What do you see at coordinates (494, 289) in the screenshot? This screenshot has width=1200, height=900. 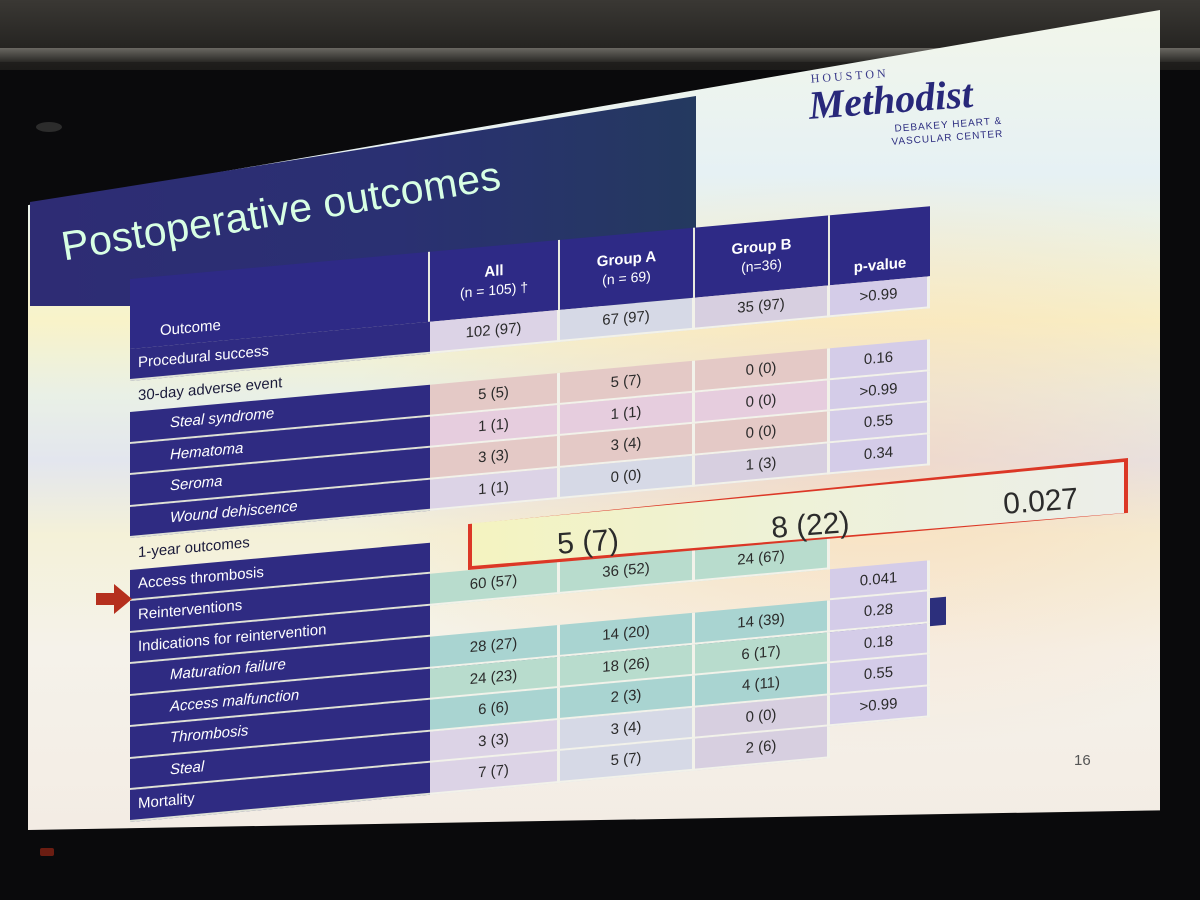 I see `header-all-n: (n = 105) †` at bounding box center [494, 289].